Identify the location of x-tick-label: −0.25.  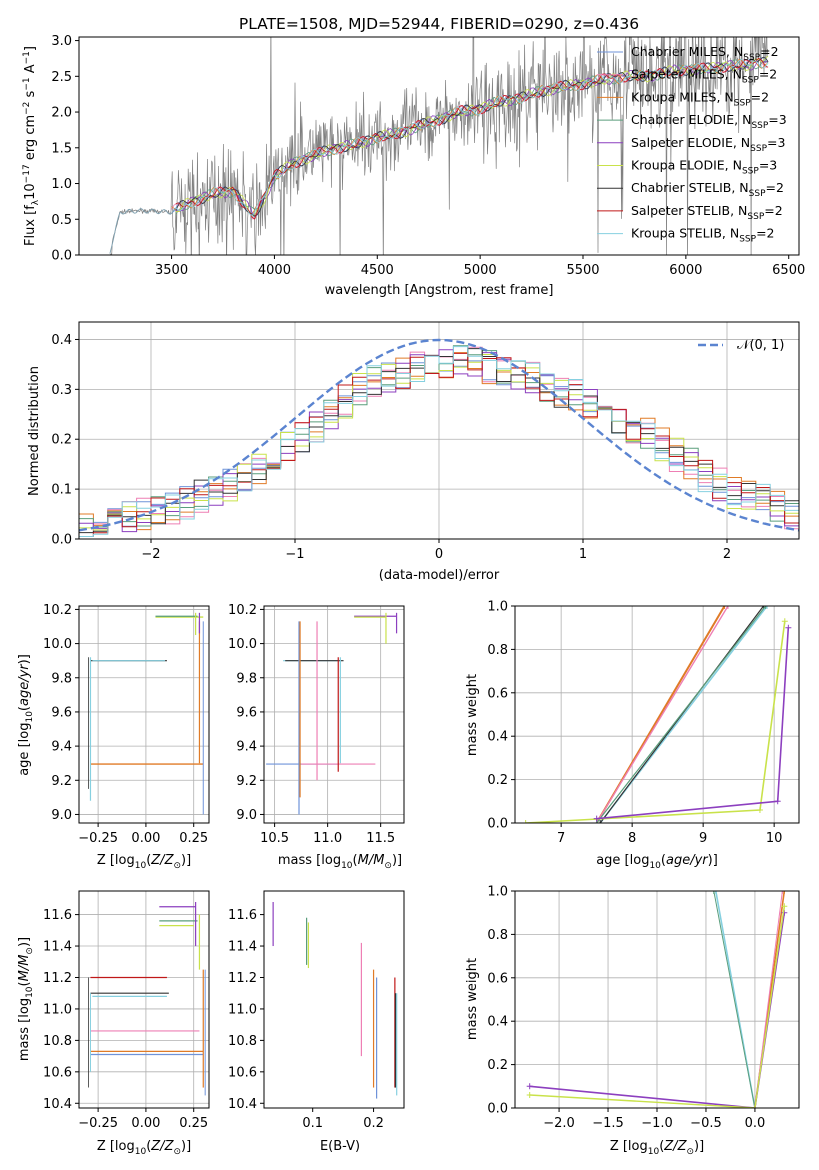
(98, 1123).